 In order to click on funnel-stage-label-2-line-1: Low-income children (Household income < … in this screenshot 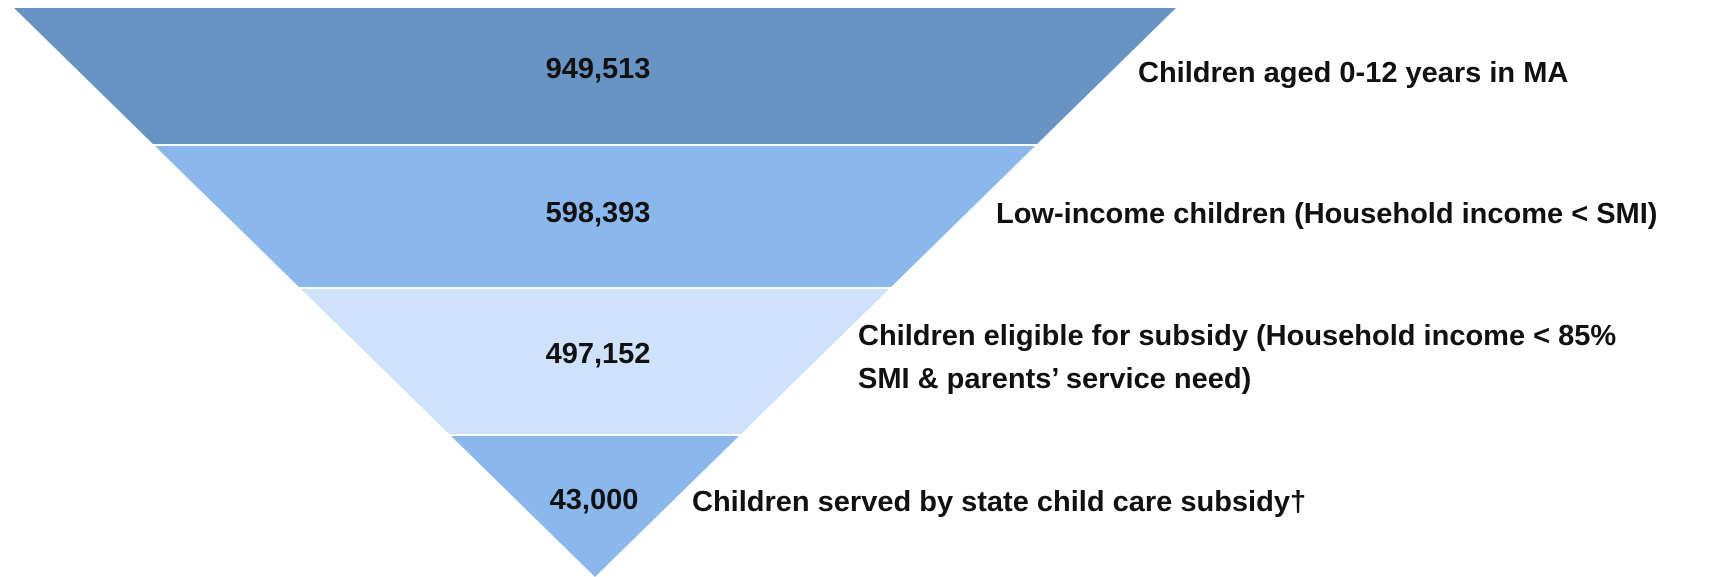, I will do `click(1326, 214)`.